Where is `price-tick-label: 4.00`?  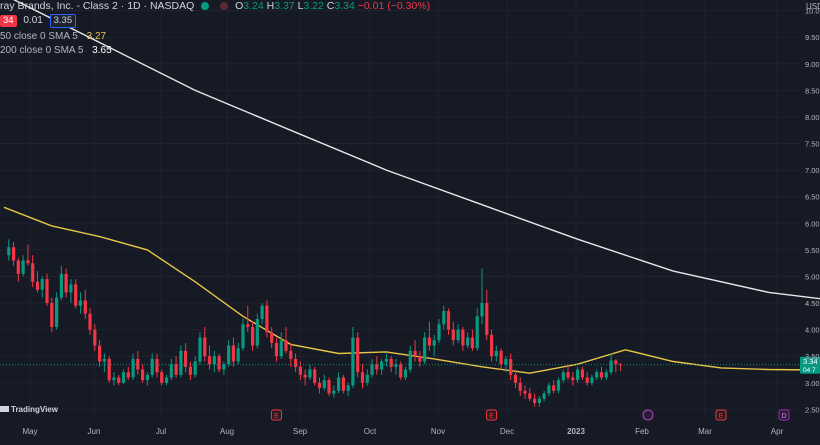 price-tick-label: 4.00 is located at coordinates (812, 330).